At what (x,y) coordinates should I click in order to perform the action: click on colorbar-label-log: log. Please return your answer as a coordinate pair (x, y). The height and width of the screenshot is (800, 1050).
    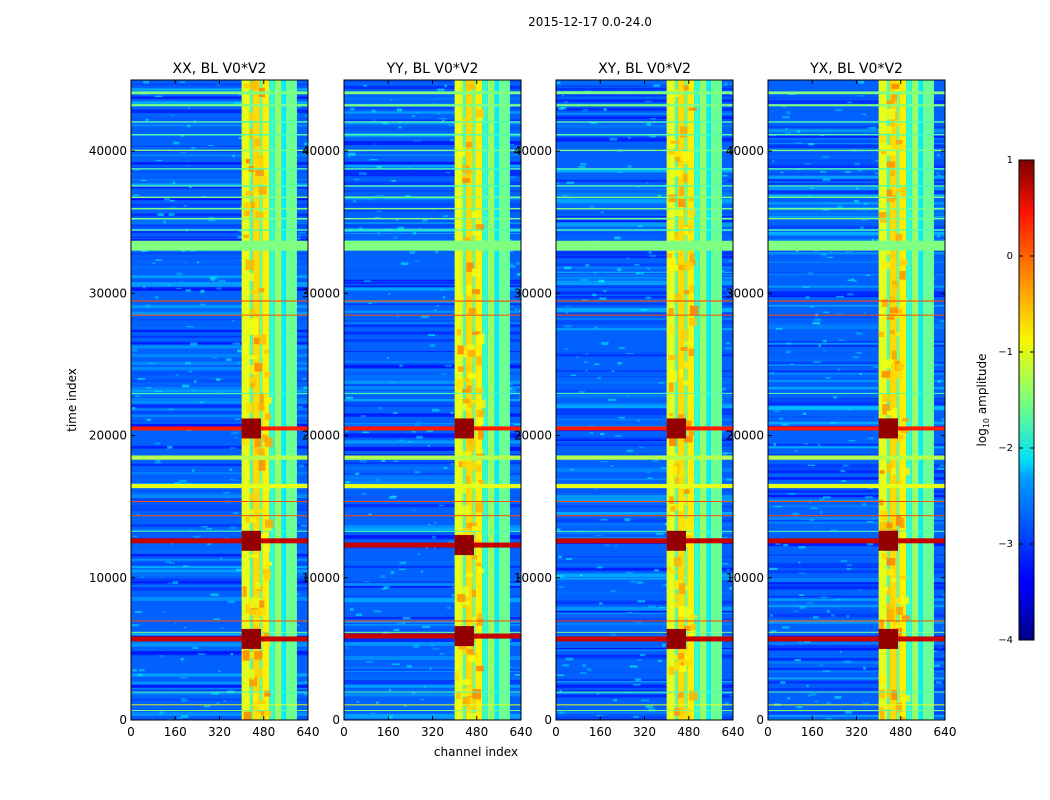
    Looking at the image, I should click on (982, 437).